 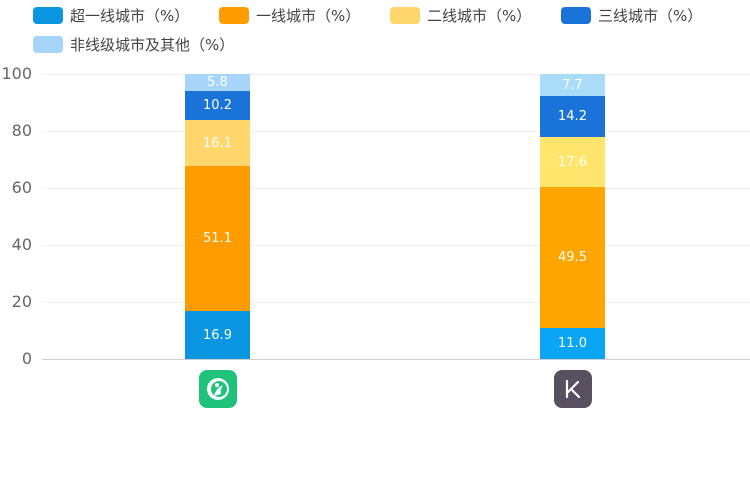 I want to click on legend-item-tier1: 一线城市（%）, so click(x=289, y=15).